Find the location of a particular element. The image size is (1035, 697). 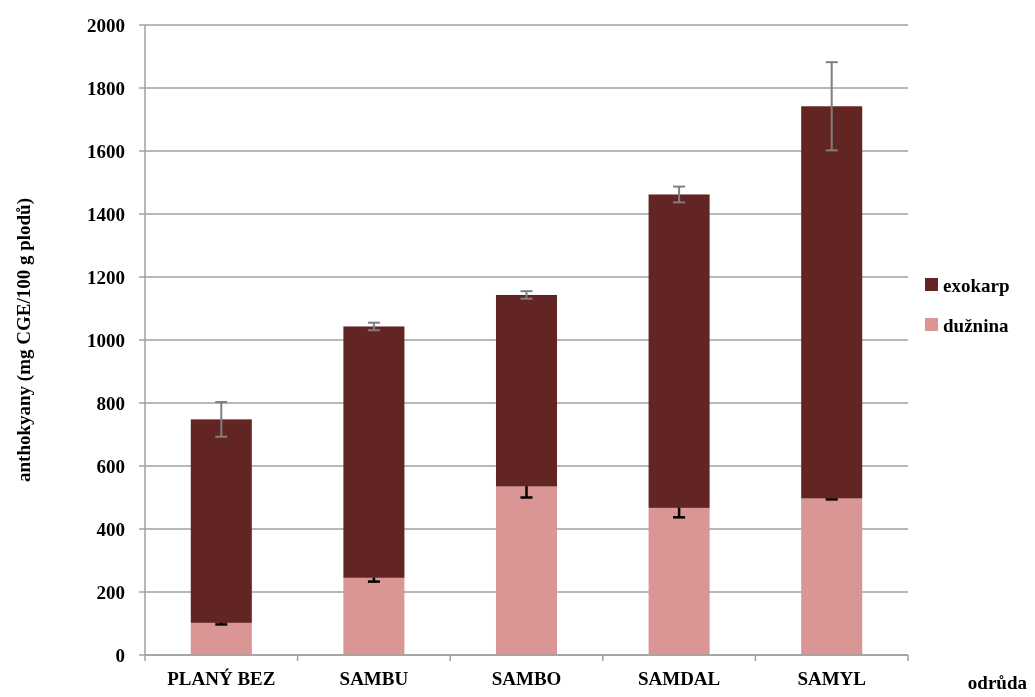

y-tick-label: 600 is located at coordinates (110, 466).